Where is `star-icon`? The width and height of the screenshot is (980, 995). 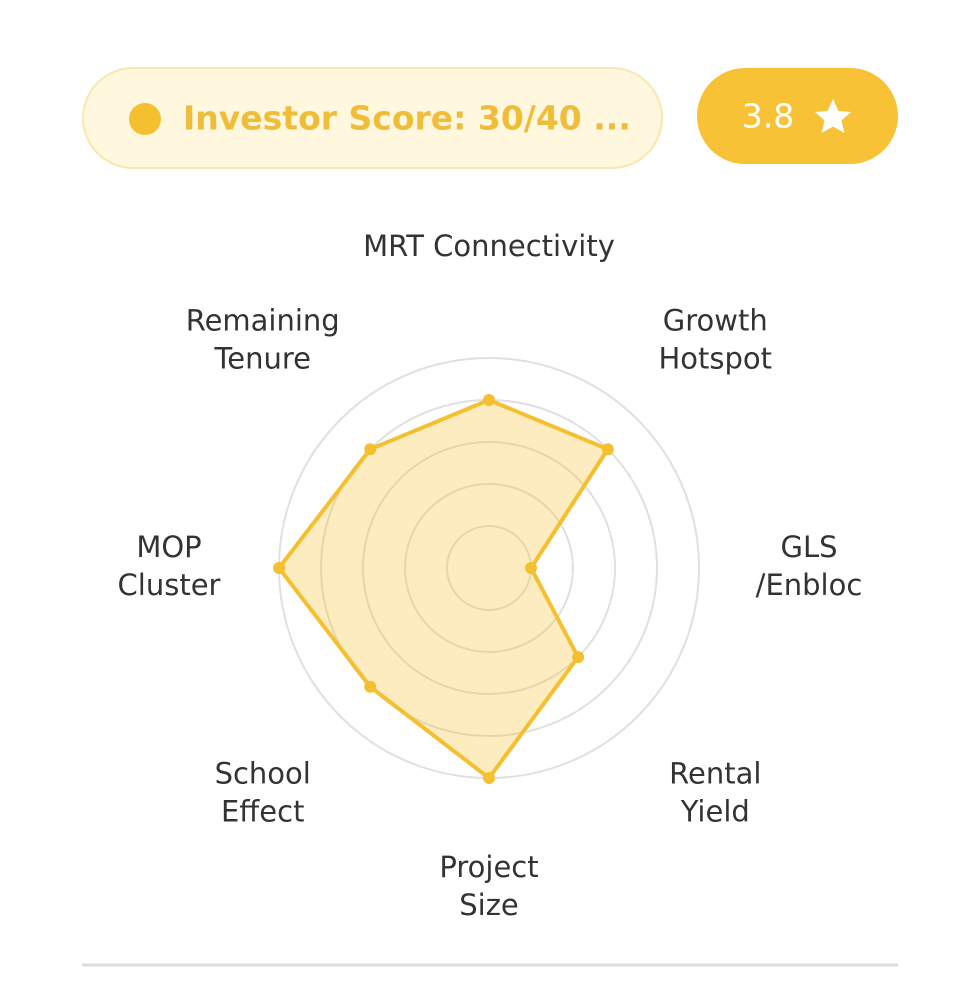 star-icon is located at coordinates (833, 116).